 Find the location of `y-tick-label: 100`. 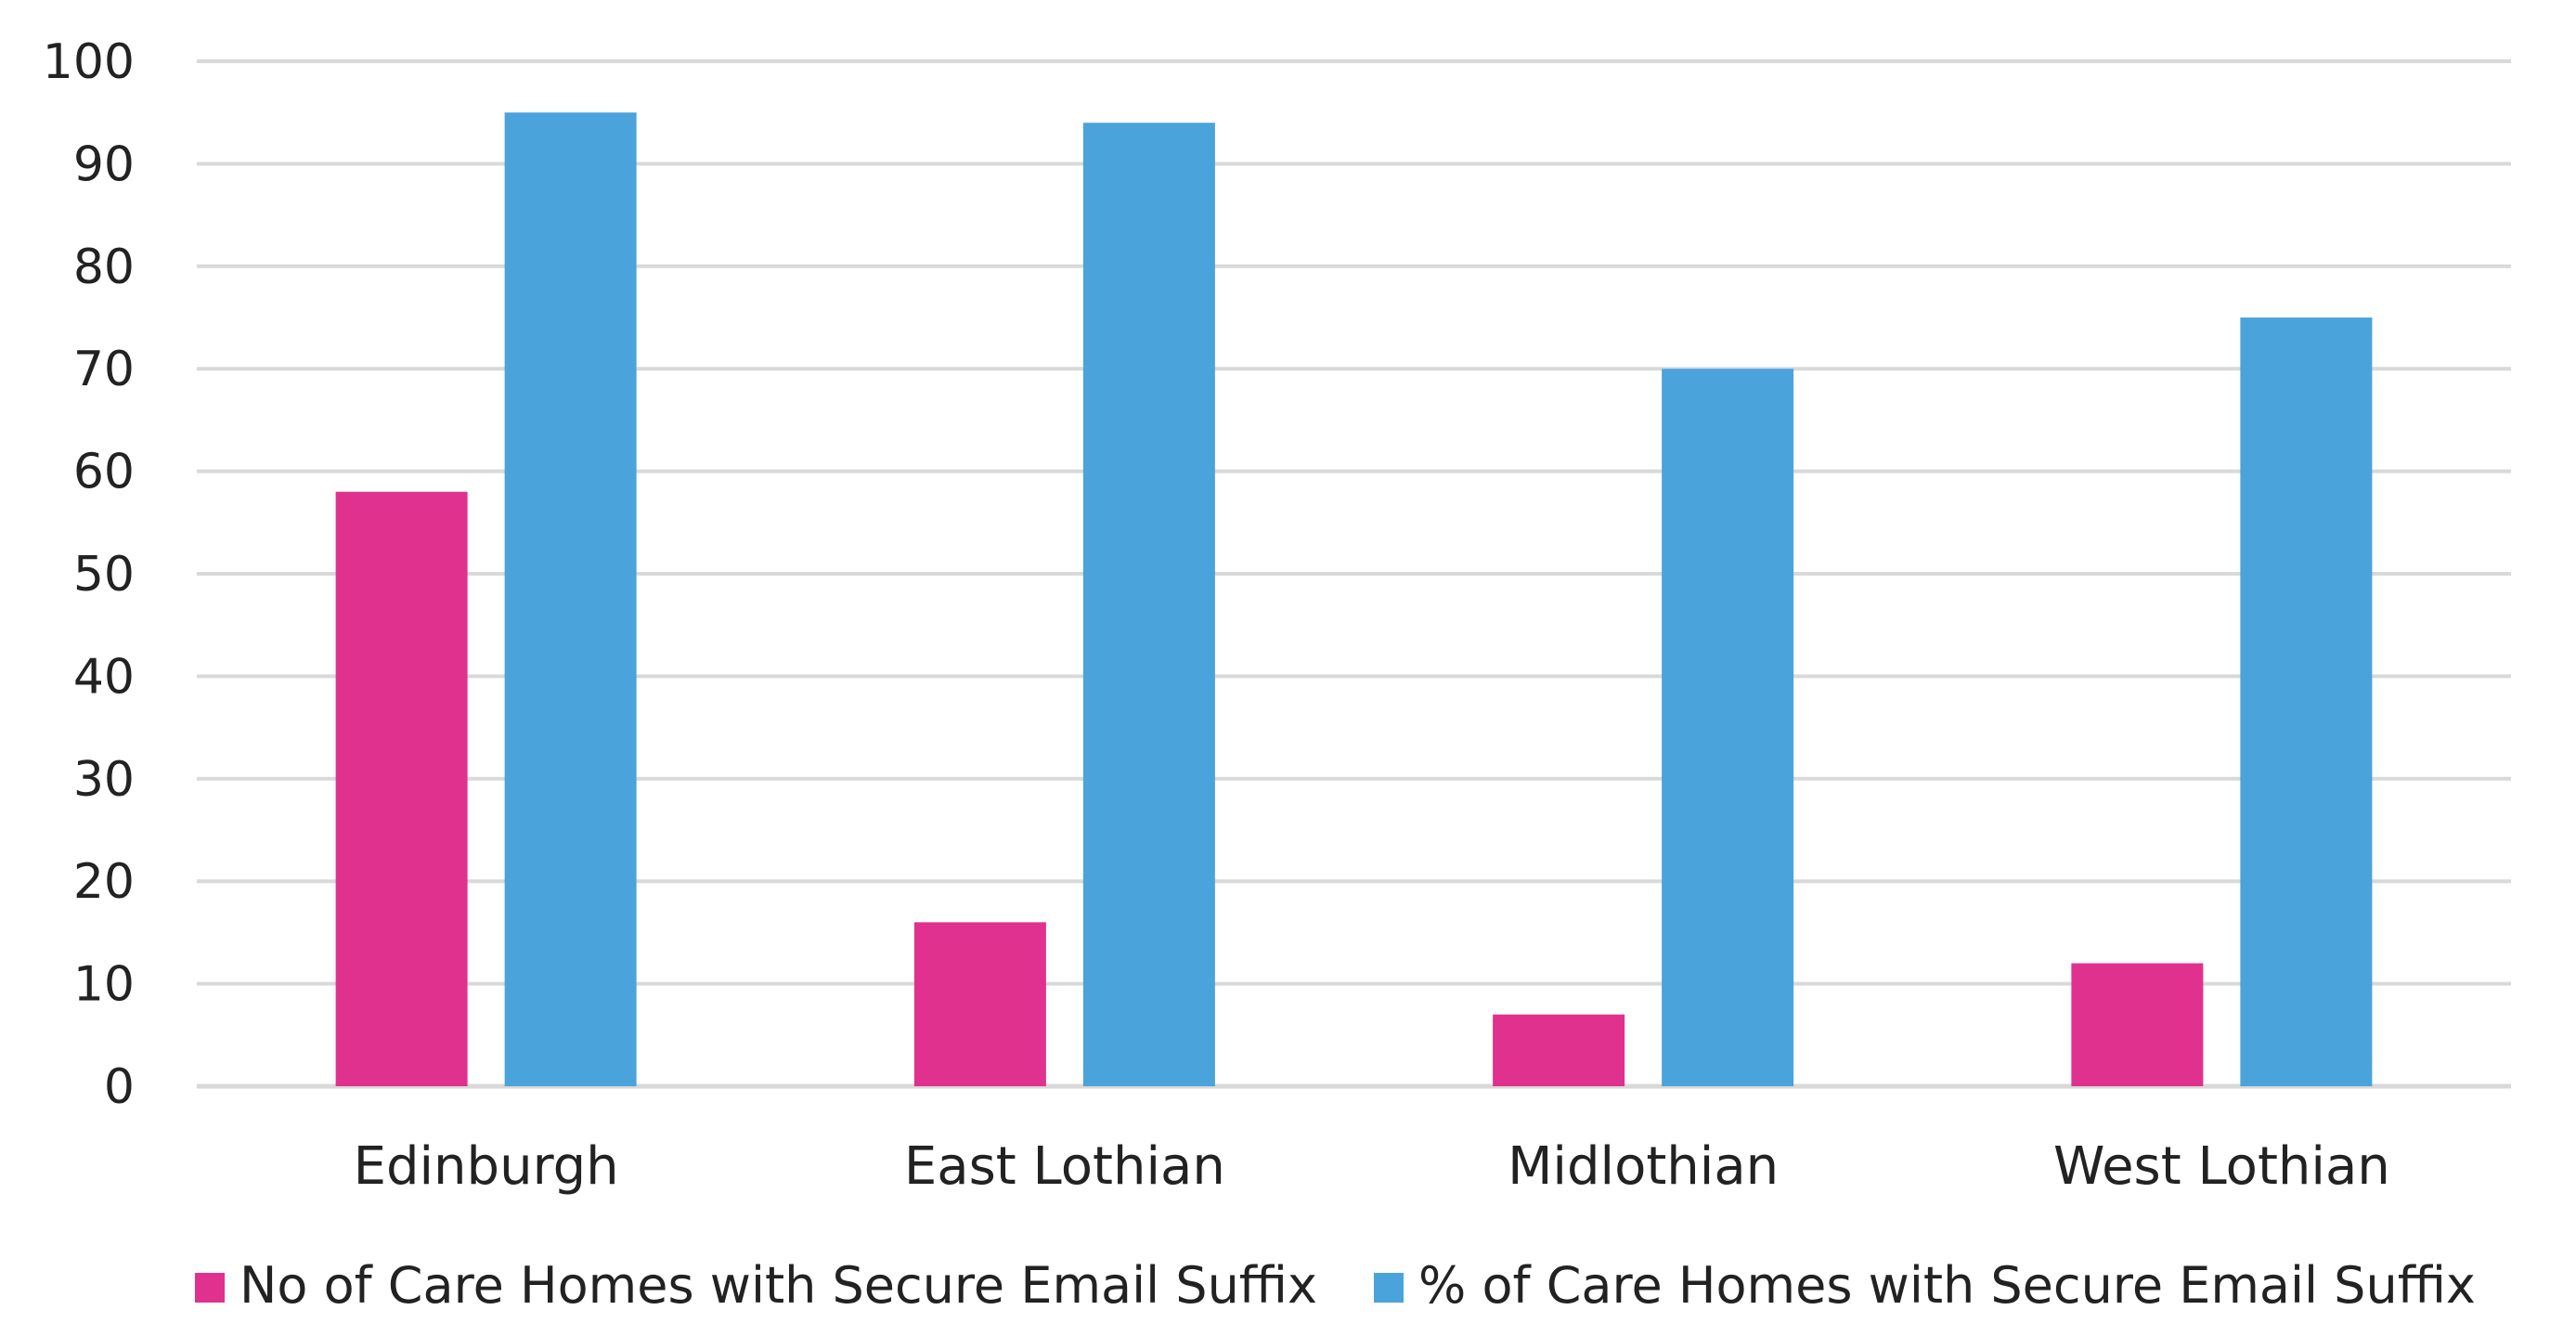

y-tick-label: 100 is located at coordinates (89, 62).